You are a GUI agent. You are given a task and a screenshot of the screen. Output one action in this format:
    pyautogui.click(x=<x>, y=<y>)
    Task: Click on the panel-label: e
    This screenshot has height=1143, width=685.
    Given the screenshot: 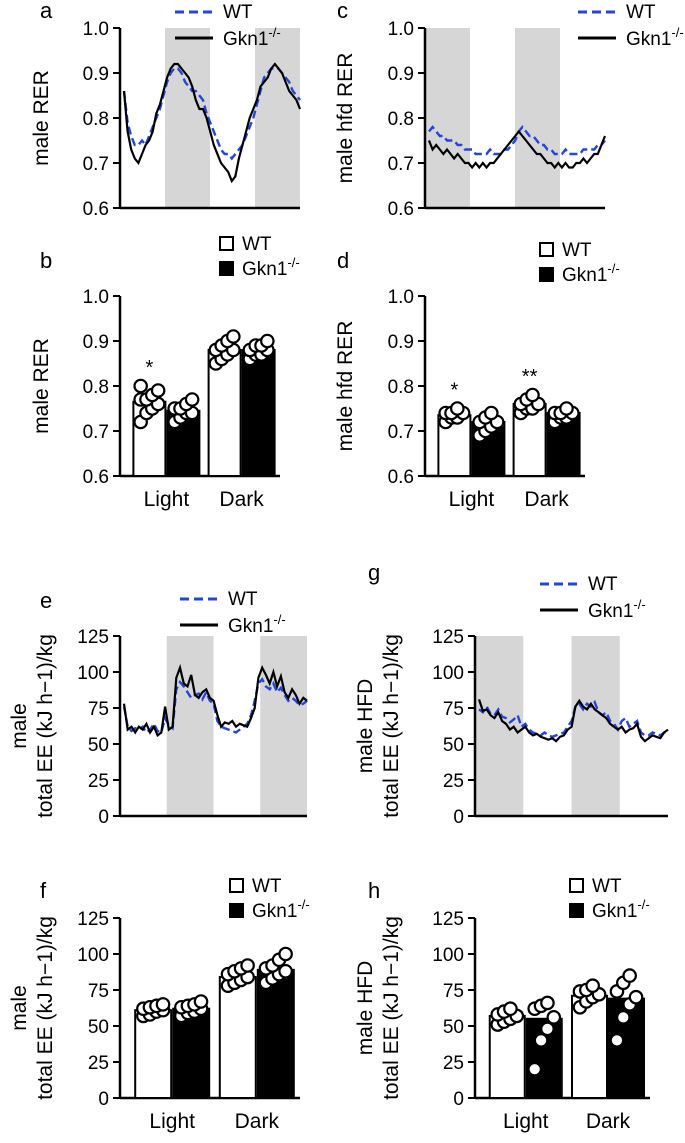 What is the action you would take?
    pyautogui.click(x=46, y=600)
    